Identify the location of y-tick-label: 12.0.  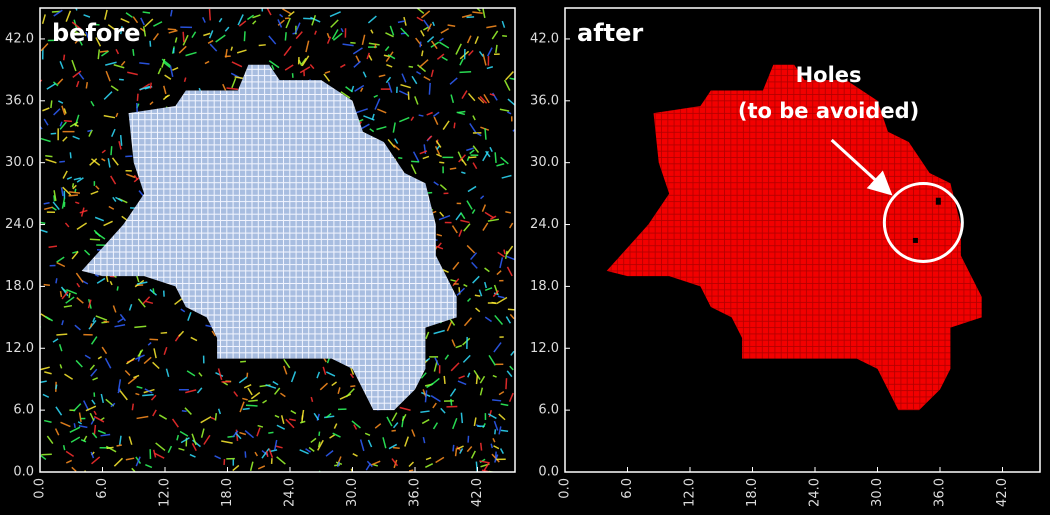
(544, 348).